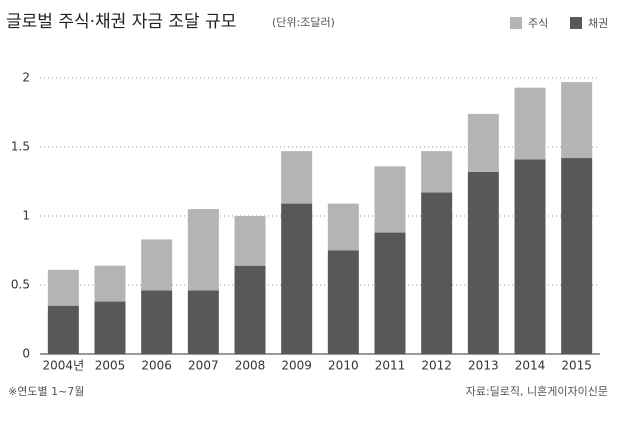 The image size is (620, 446). Describe the element at coordinates (576, 366) in the screenshot. I see `x-tick-label: 2015` at that location.